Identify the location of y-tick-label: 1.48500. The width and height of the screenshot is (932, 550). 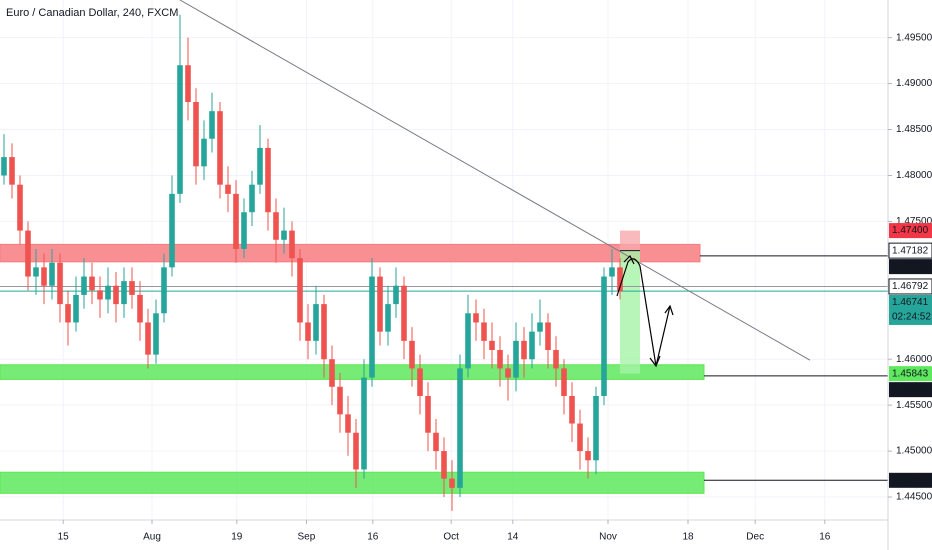
(914, 129).